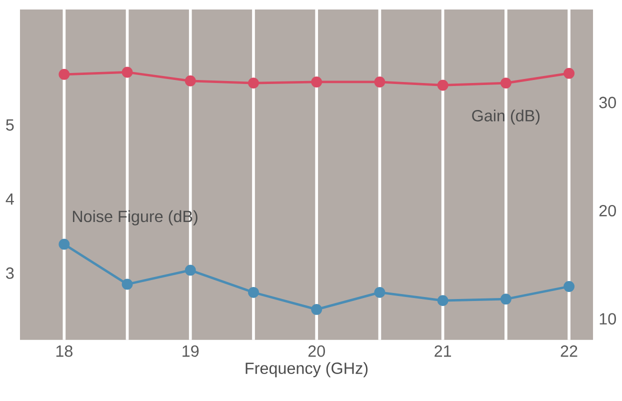 The image size is (622, 401). Describe the element at coordinates (569, 351) in the screenshot. I see `x-tick-label: 22` at that location.